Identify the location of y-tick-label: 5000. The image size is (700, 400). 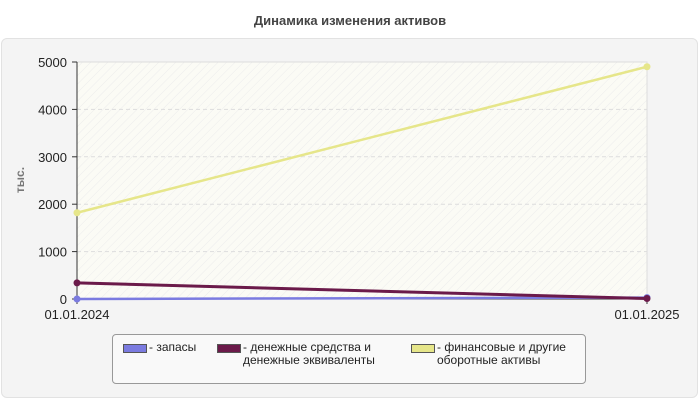
(52, 62).